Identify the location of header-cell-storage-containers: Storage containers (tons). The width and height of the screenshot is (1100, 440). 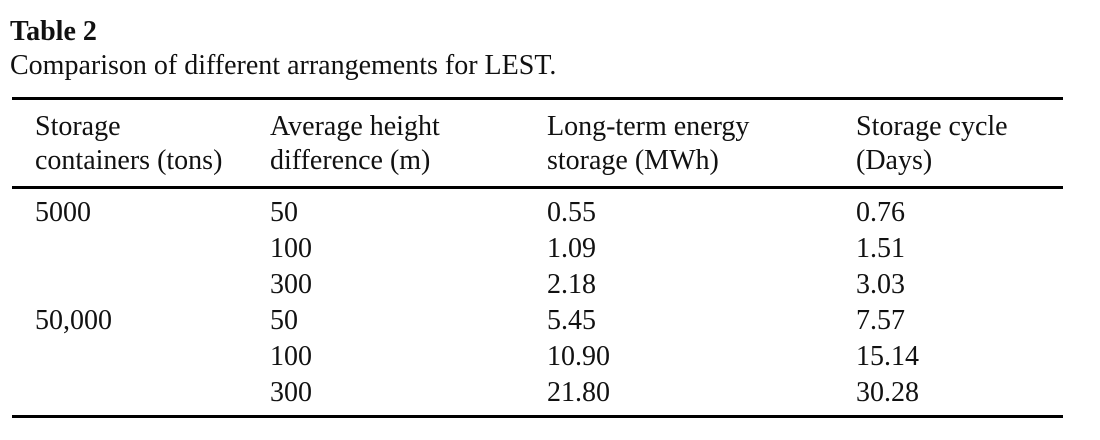
(129, 143).